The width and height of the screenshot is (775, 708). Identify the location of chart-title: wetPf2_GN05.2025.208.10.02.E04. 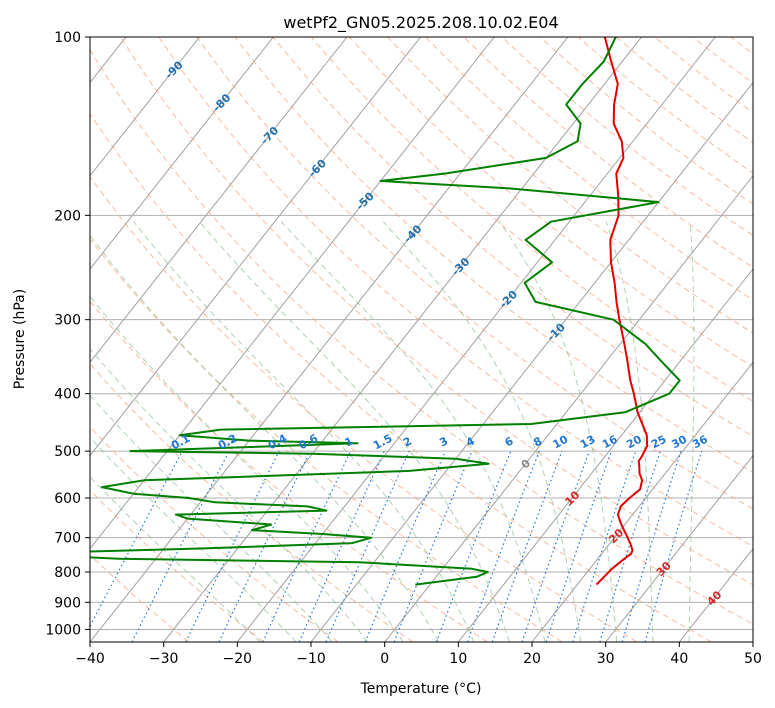
(420, 23).